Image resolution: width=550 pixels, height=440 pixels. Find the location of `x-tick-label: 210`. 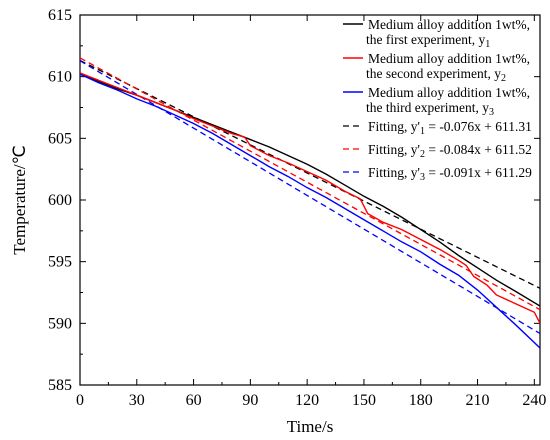

x-tick-label: 210 is located at coordinates (478, 400).